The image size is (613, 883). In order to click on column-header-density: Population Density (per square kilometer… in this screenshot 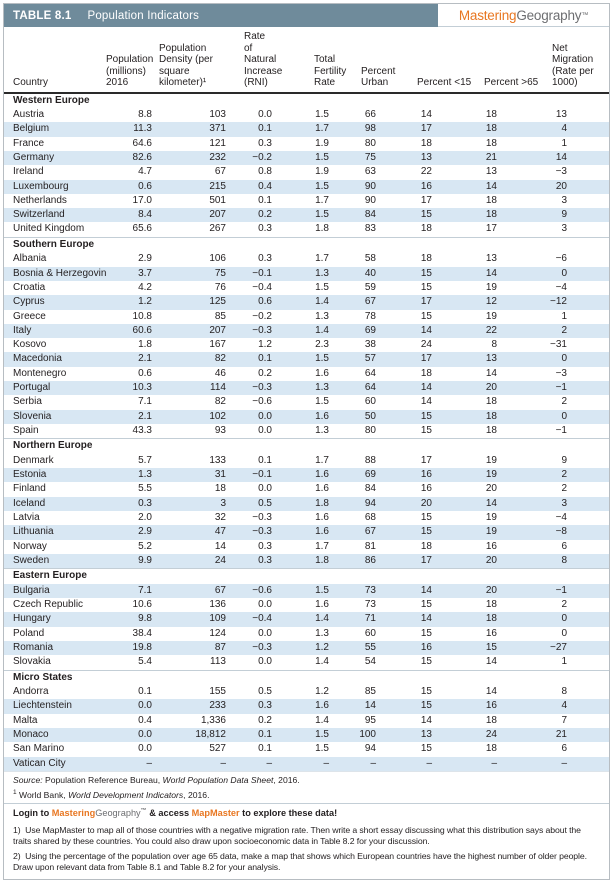, I will do `click(189, 60)`.